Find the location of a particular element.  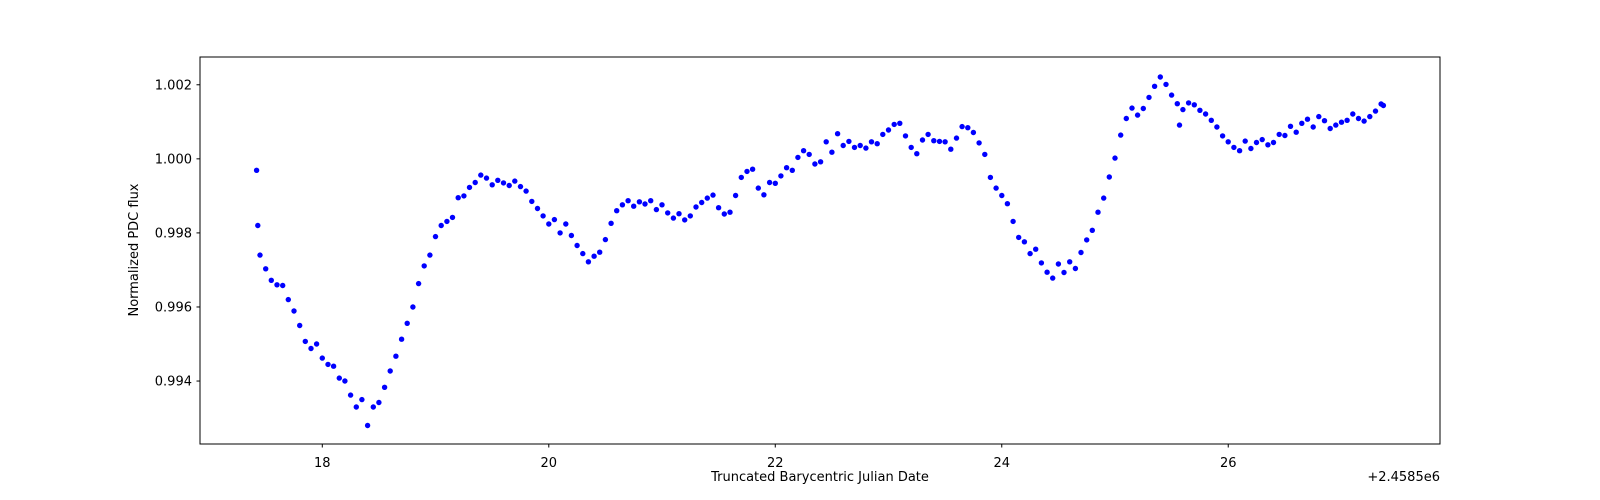

x-axis-label: Truncated Barycentric Julian Date is located at coordinates (819, 477).